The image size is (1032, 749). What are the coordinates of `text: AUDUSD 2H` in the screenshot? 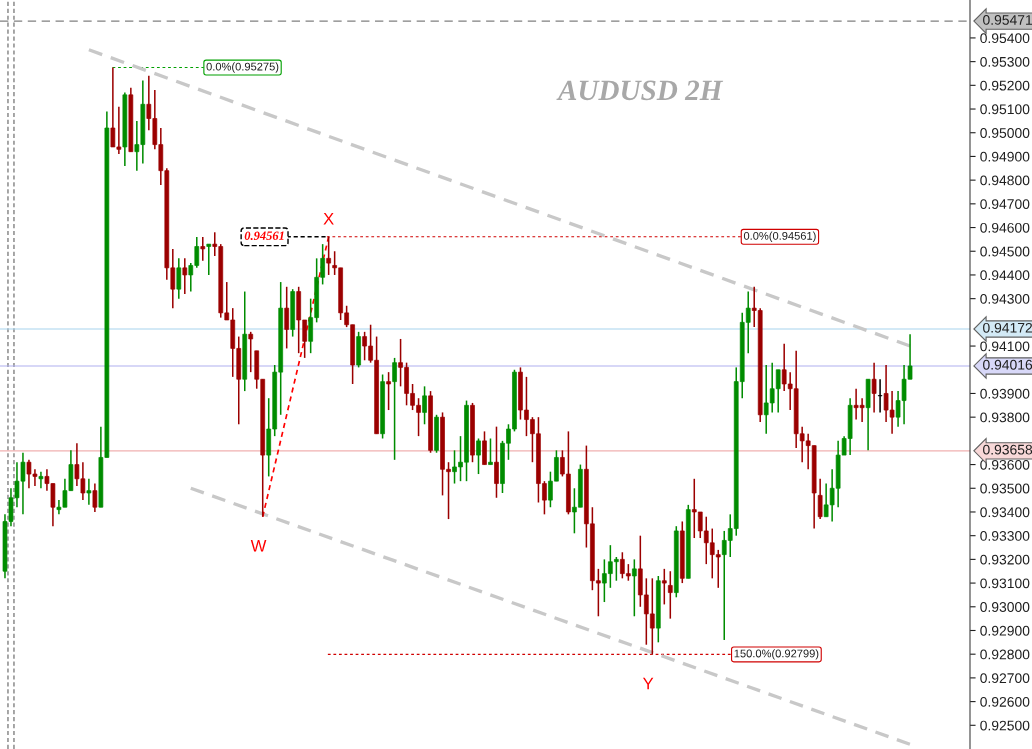 It's located at (640, 90).